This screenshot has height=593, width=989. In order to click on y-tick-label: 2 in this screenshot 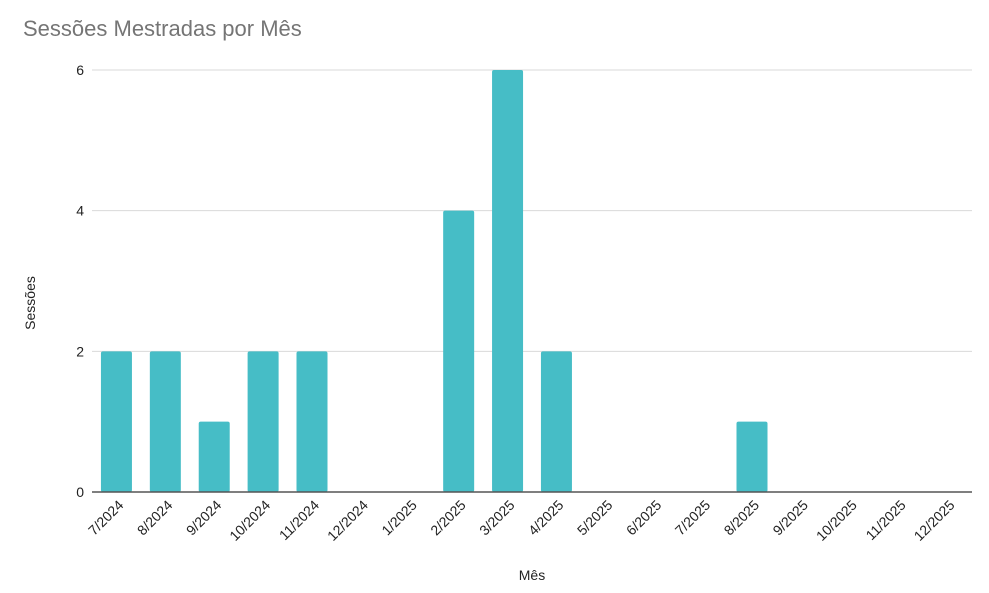, I will do `click(80, 351)`.